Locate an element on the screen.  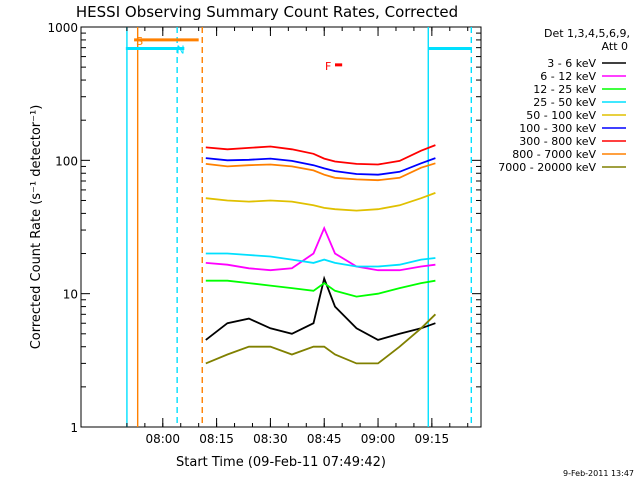
flag-label: S is located at coordinates (139, 41).